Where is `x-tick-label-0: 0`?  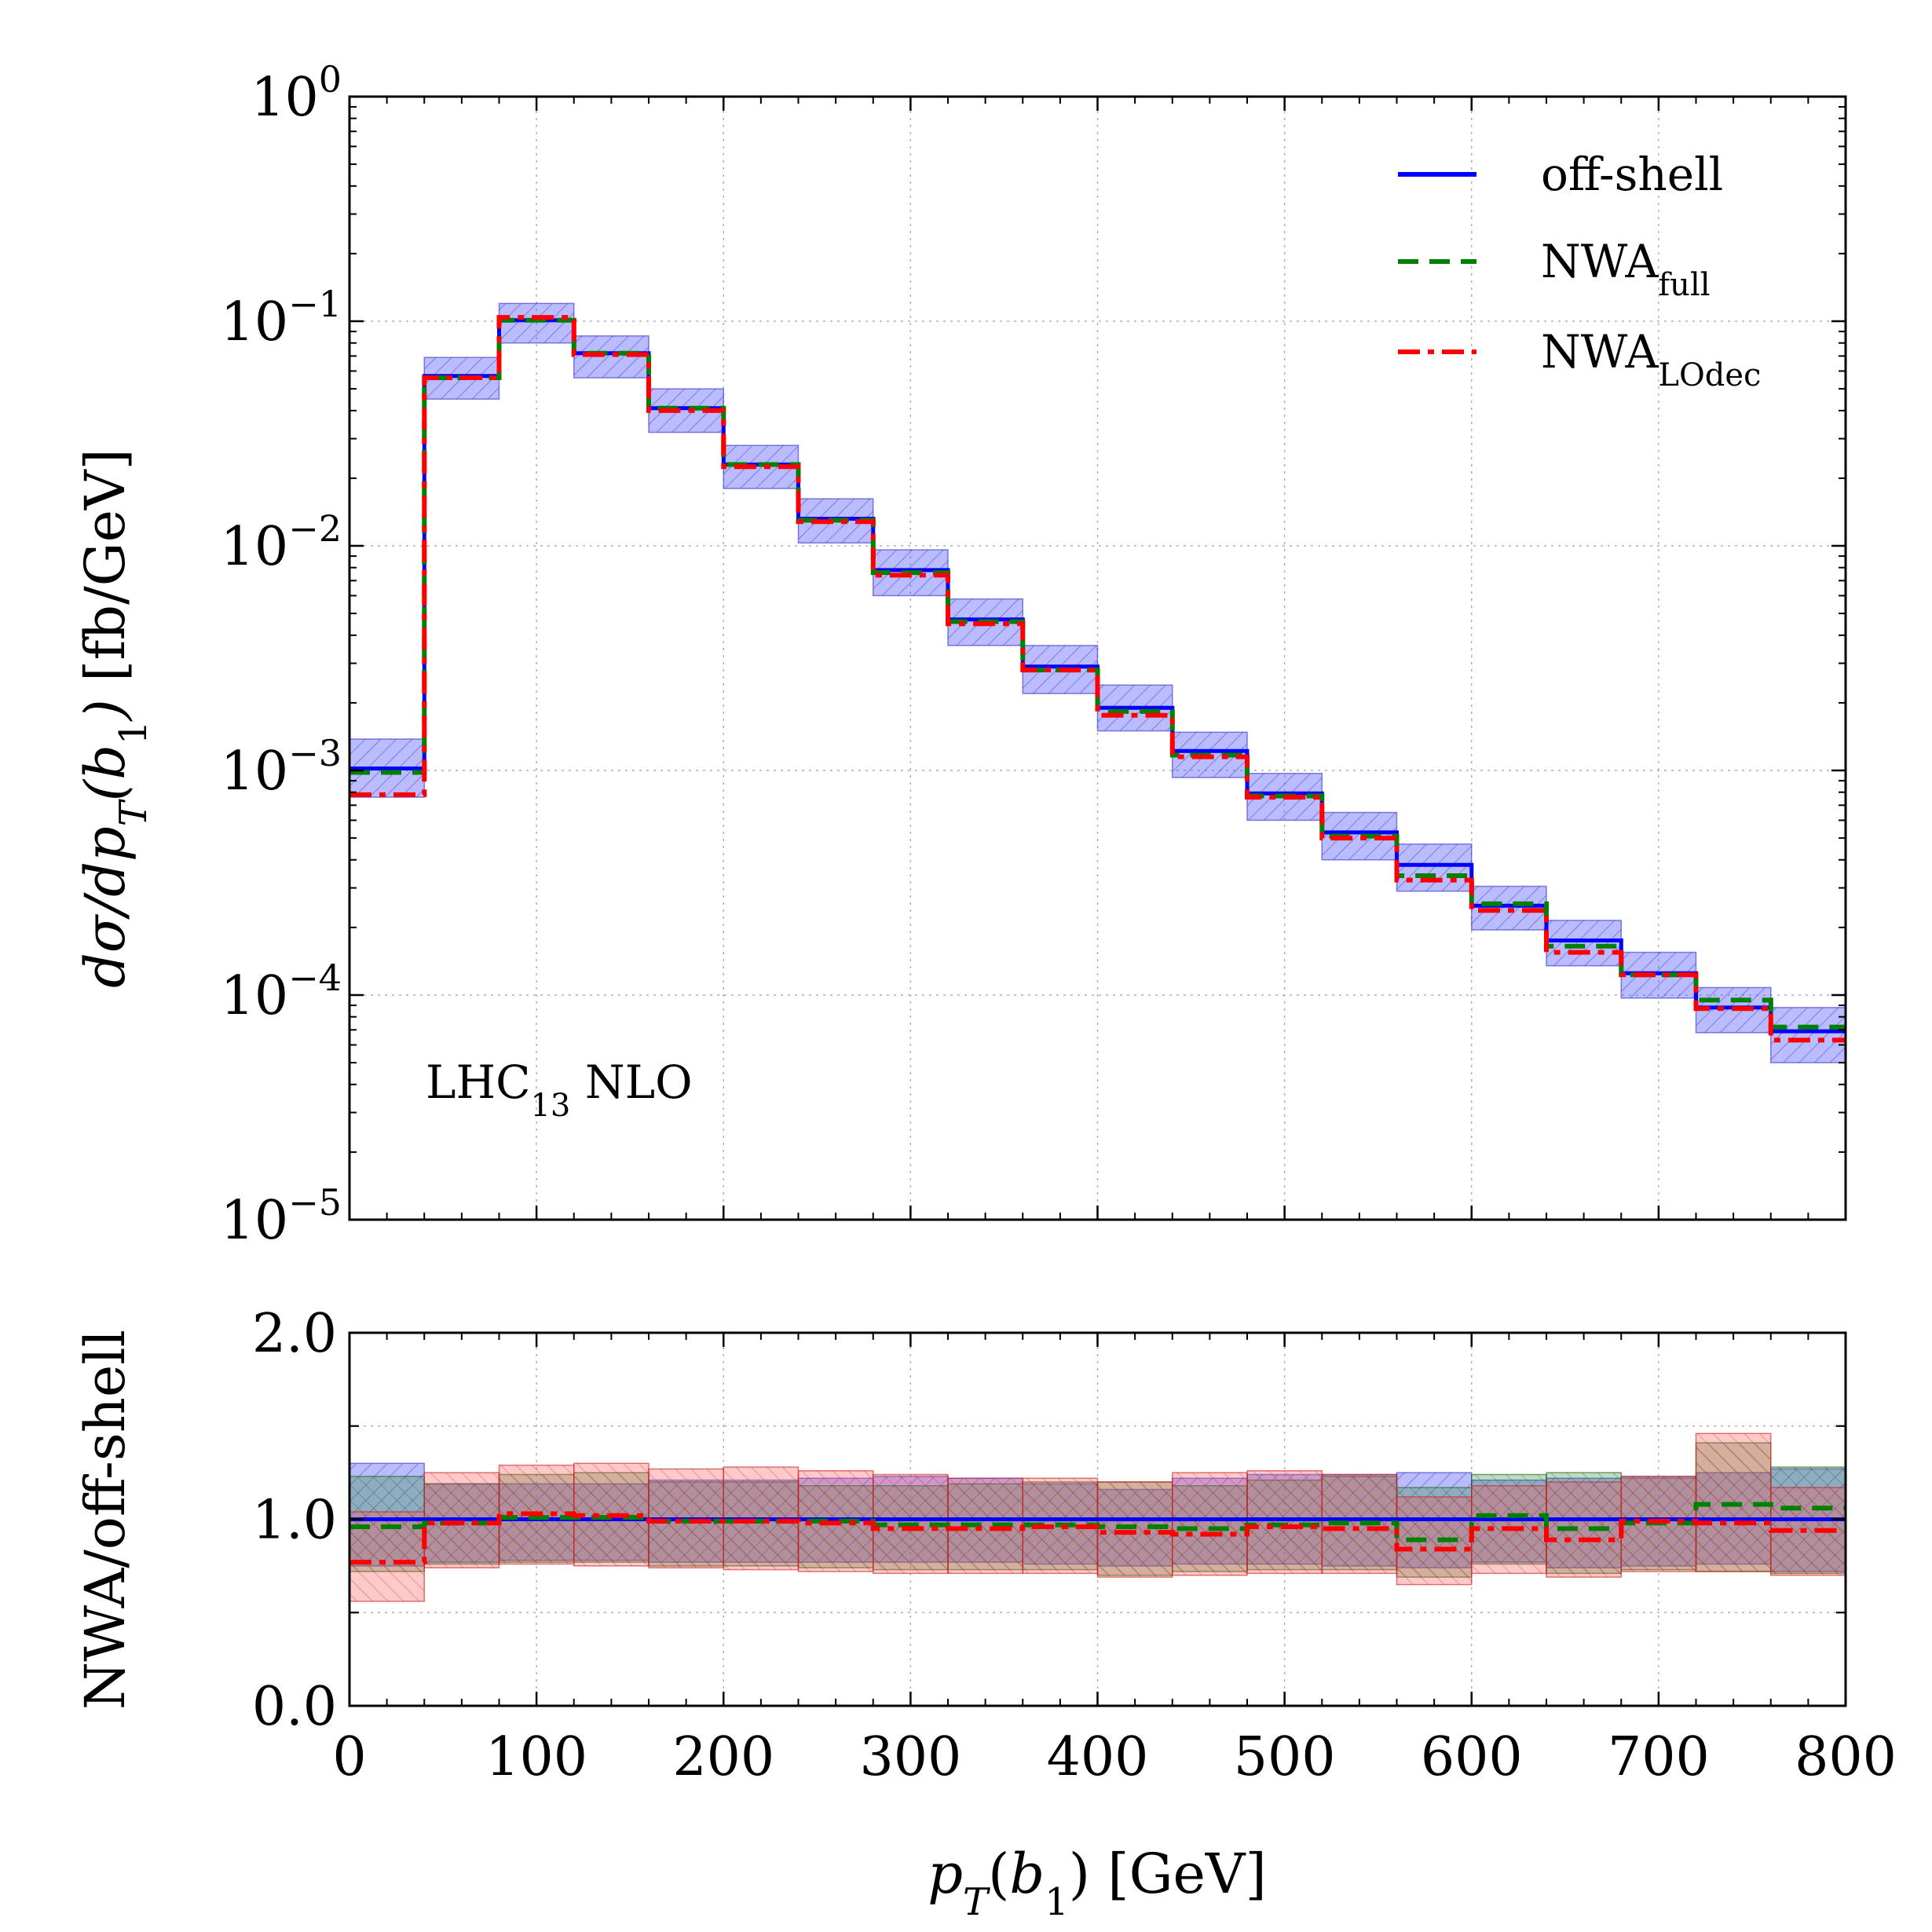 x-tick-label-0: 0 is located at coordinates (349, 1757).